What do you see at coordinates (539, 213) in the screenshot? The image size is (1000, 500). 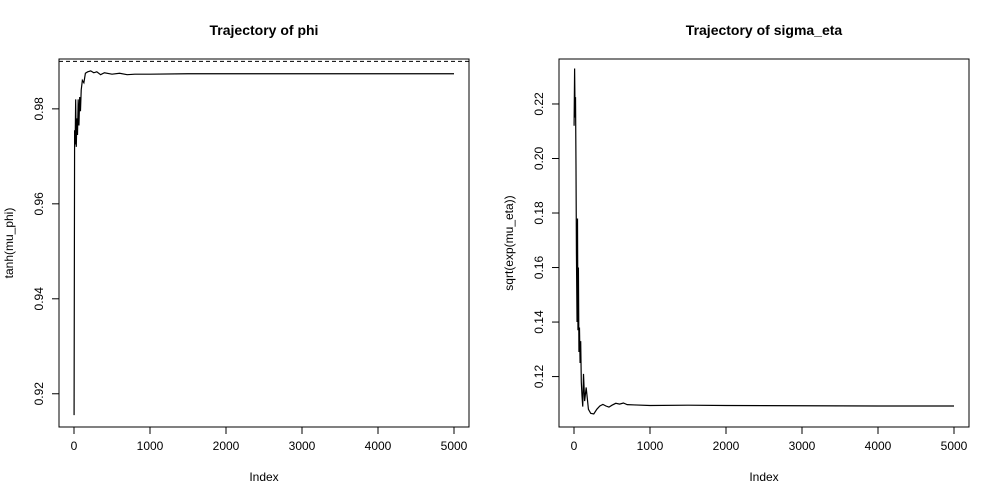 I see `y-tick-label: 0.18` at bounding box center [539, 213].